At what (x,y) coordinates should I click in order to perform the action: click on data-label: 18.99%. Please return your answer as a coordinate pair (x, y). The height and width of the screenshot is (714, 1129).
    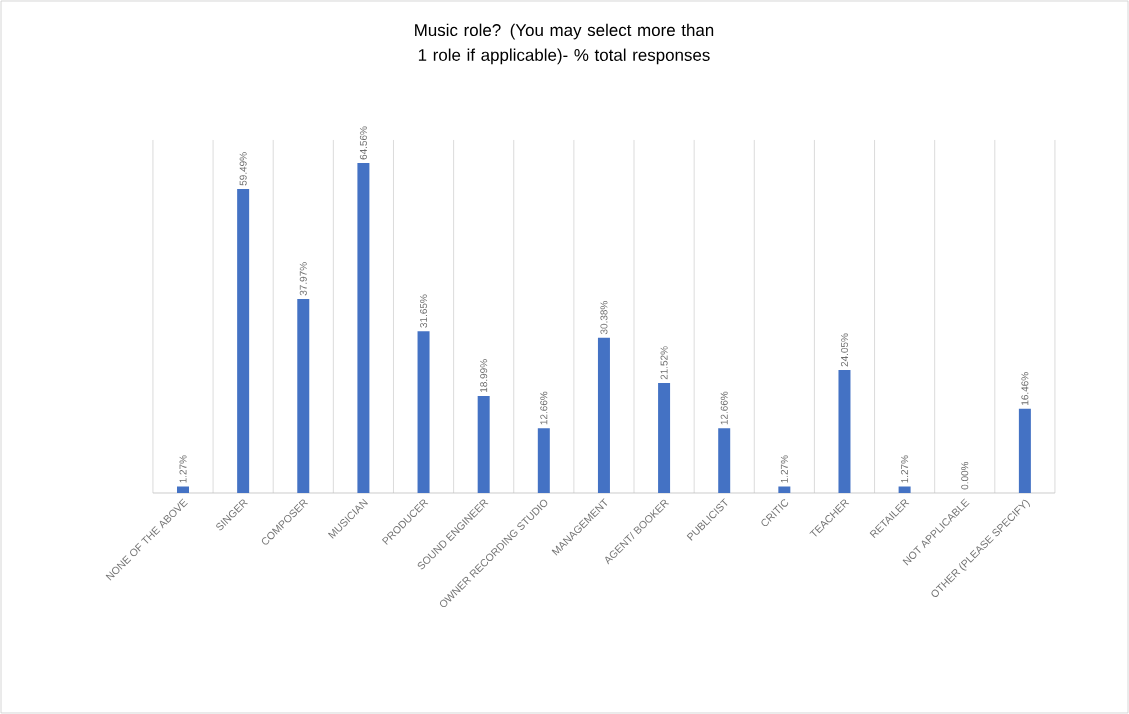
    Looking at the image, I should click on (484, 375).